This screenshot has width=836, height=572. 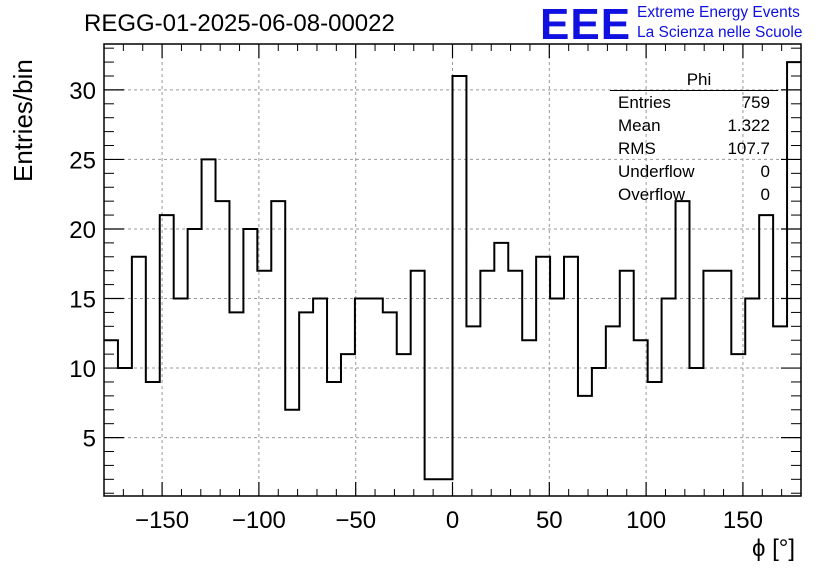 What do you see at coordinates (774, 548) in the screenshot?
I see `x-axis-label: ϕ [°]` at bounding box center [774, 548].